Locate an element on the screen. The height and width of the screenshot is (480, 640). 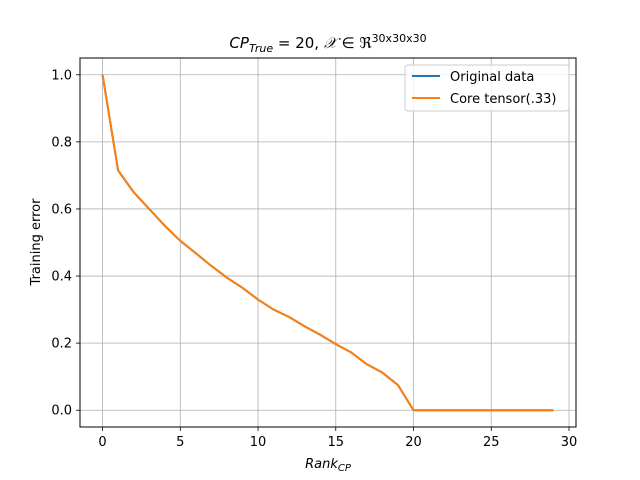
legend-label-original-data: Original data is located at coordinates (492, 77).